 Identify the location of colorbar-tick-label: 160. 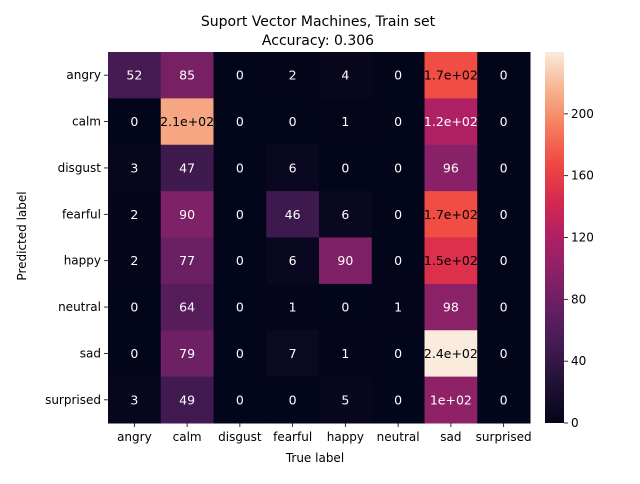
(582, 176).